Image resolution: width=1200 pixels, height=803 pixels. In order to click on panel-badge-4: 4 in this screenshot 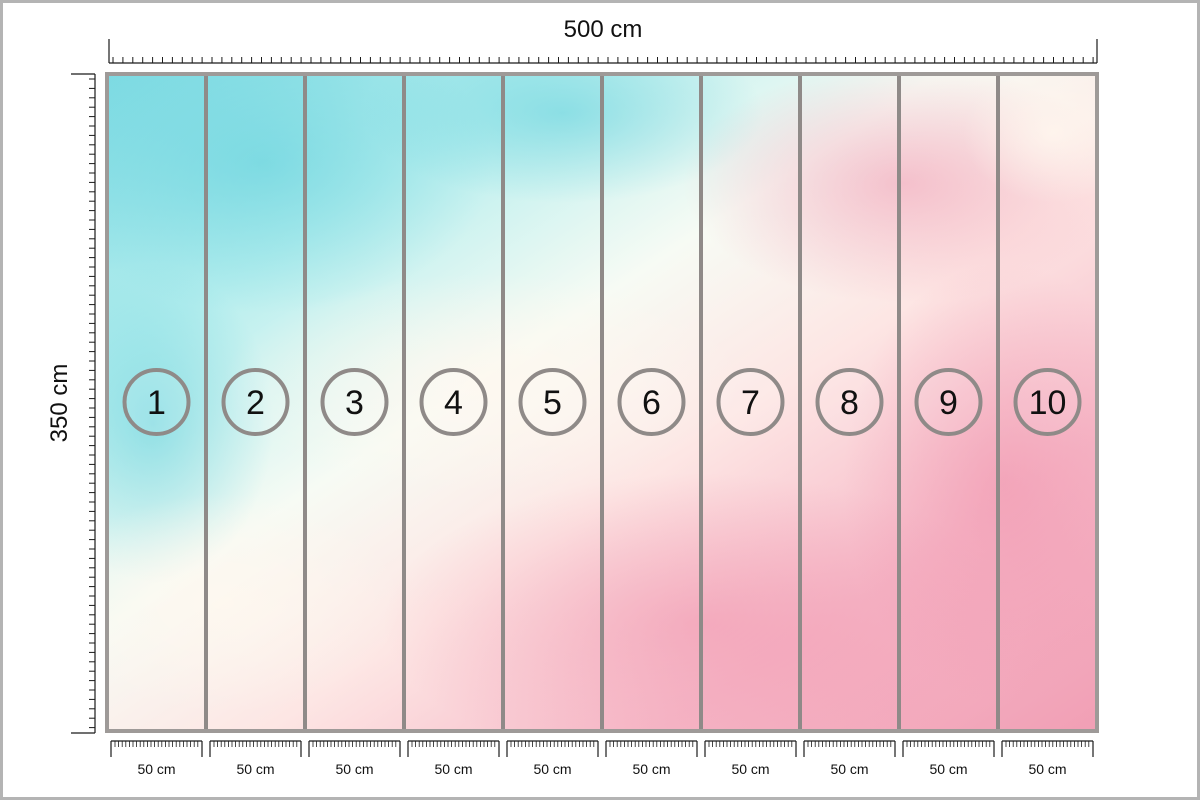, I will do `click(453, 402)`.